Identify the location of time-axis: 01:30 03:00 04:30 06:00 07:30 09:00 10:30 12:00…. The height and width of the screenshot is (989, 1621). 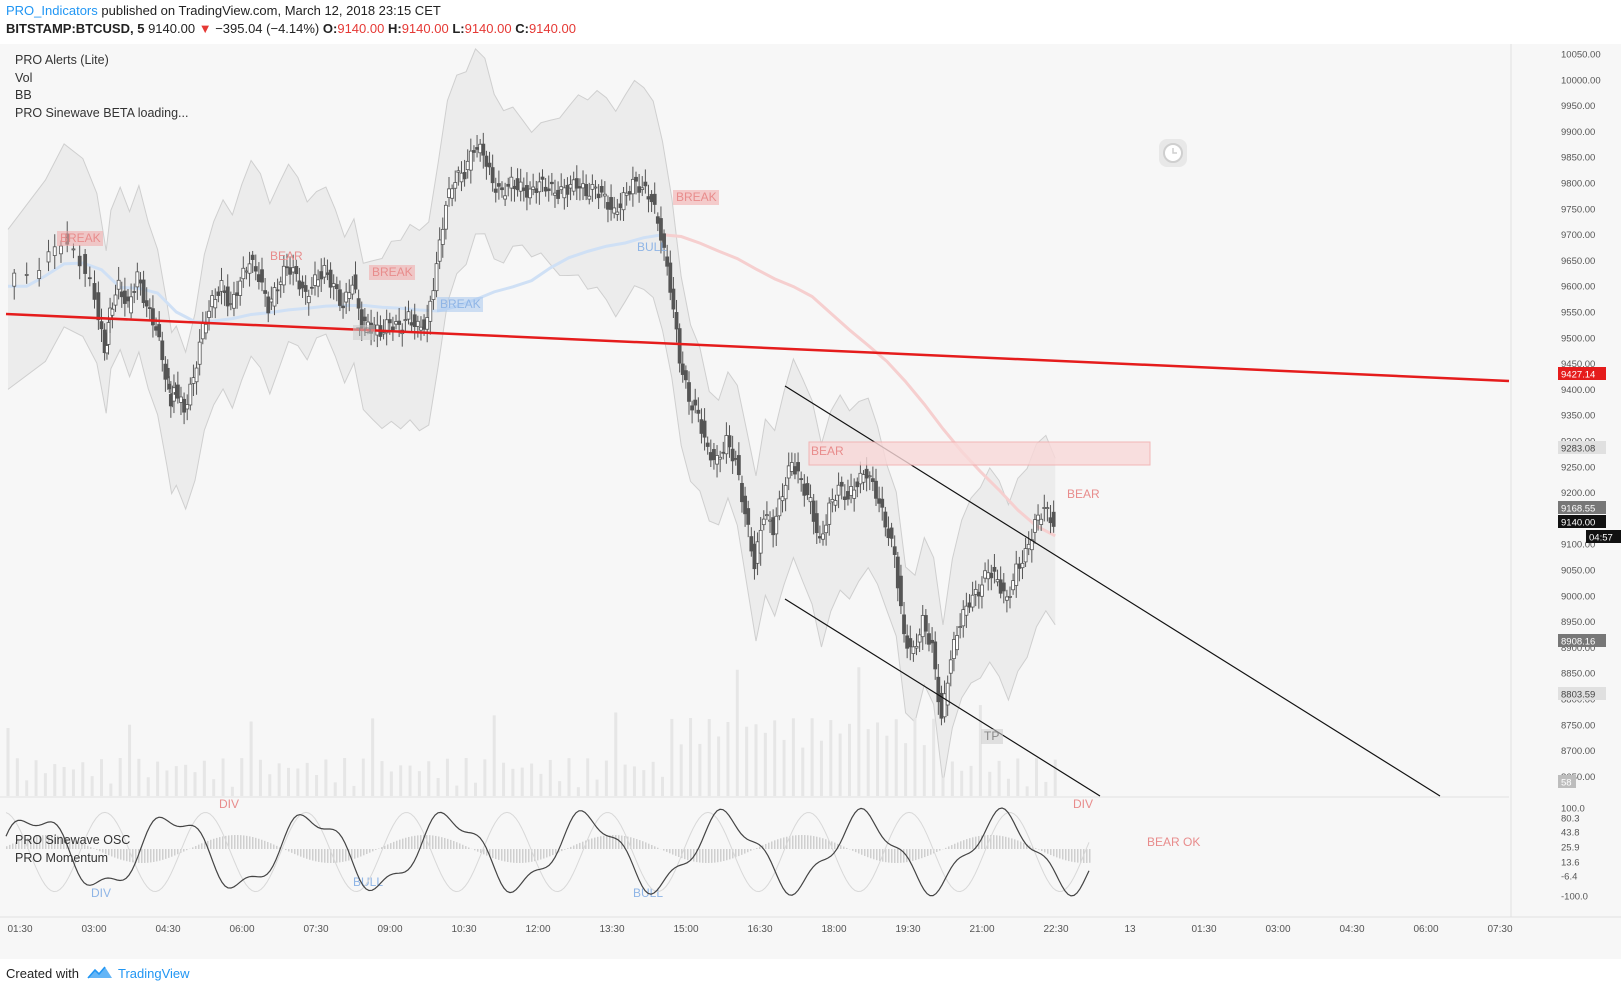
(810, 925).